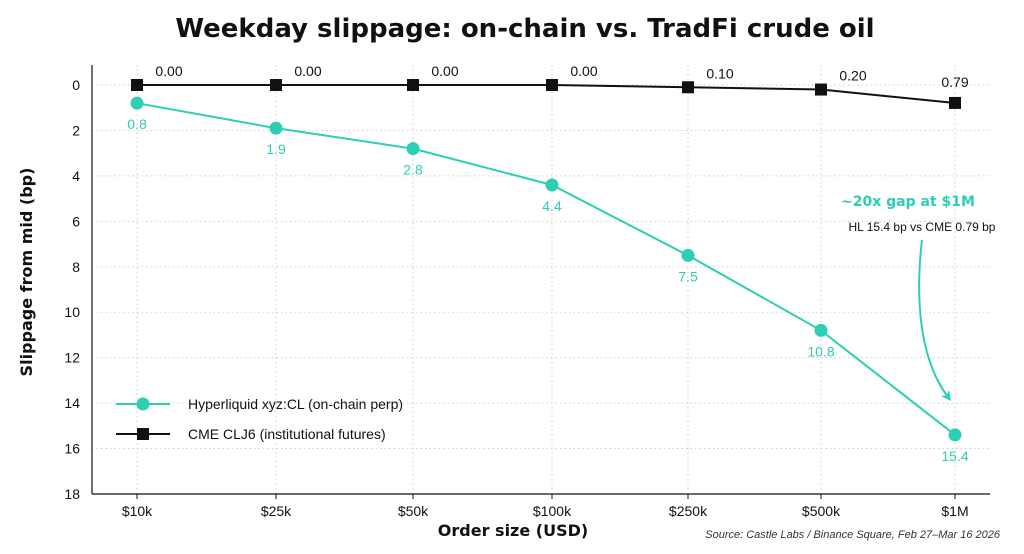 The width and height of the screenshot is (1024, 554). Describe the element at coordinates (954, 511) in the screenshot. I see `x-tick-label: $1M` at that location.